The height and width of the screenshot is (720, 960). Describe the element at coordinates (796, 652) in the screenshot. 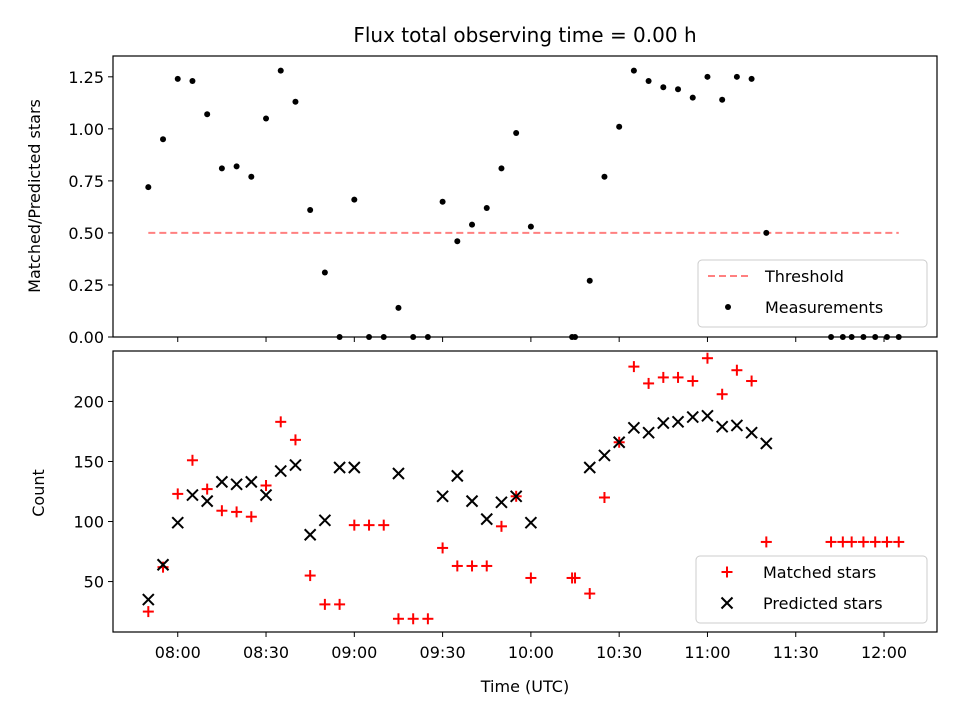

I see `x-tick-label: 11:30` at that location.